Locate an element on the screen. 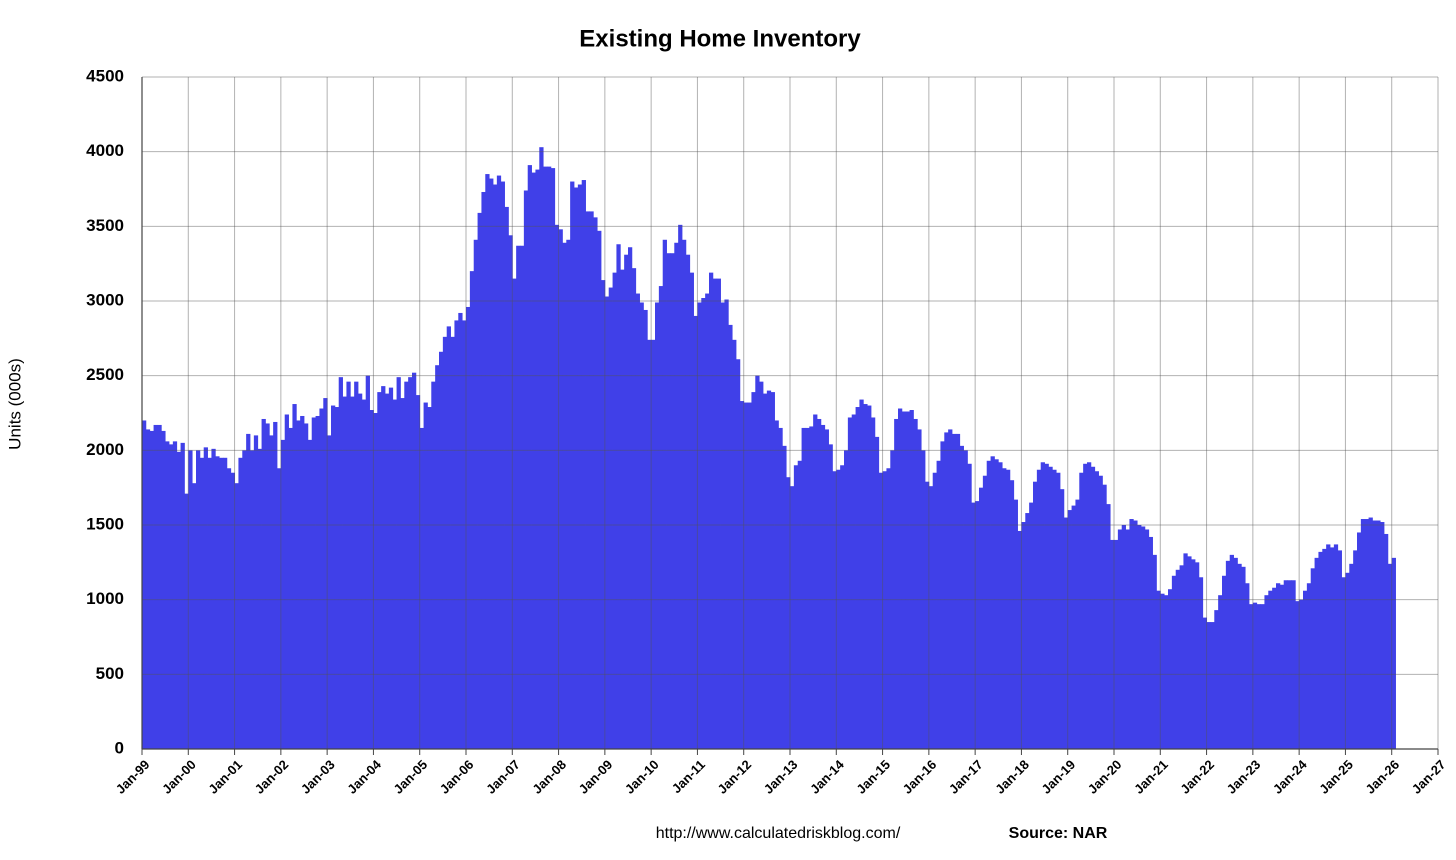  footer-url: http://www.calculatedriskblog.com/ is located at coordinates (778, 833).